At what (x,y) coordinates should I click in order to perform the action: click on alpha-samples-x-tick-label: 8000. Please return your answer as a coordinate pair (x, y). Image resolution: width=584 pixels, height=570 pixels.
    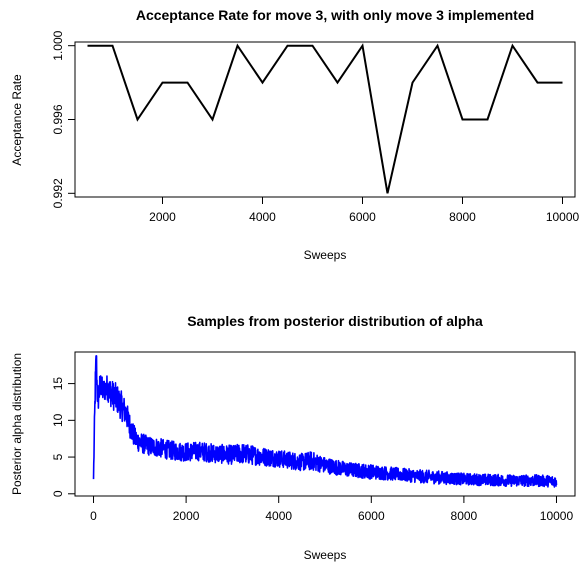
    Looking at the image, I should click on (464, 516).